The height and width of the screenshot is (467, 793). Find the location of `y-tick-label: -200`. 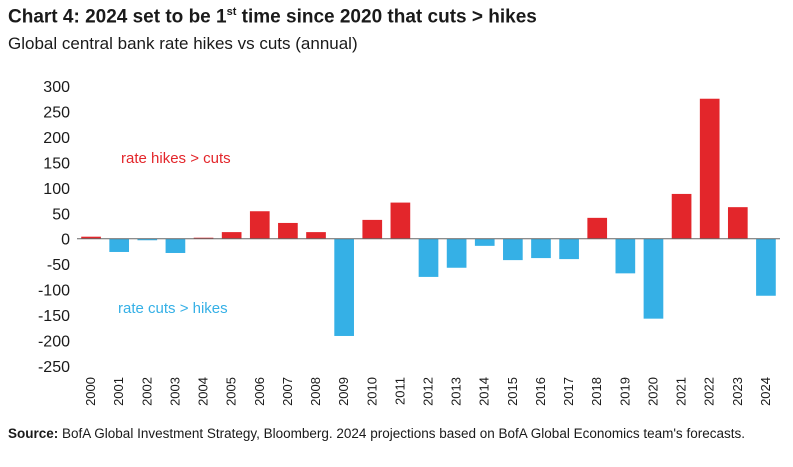

y-tick-label: -200 is located at coordinates (54, 342).